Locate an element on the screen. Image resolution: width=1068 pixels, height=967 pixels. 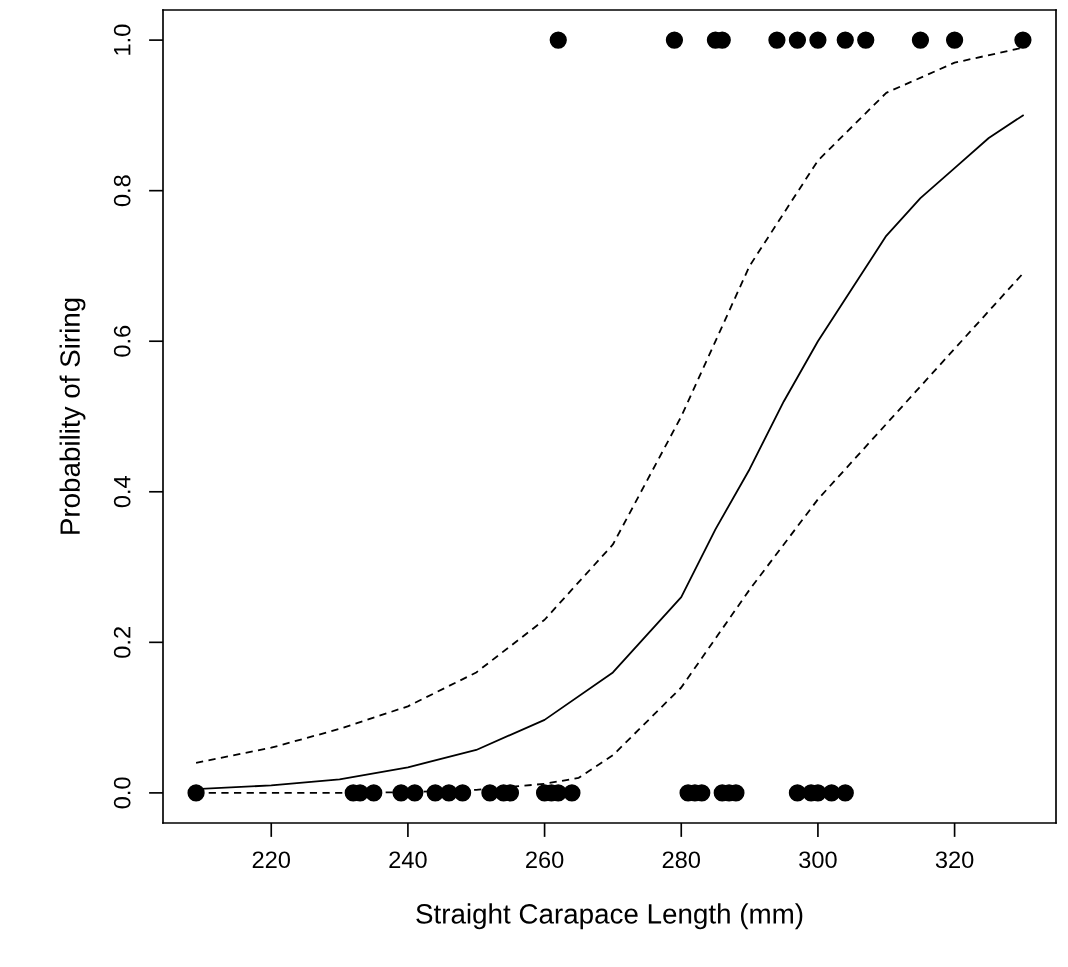
y-axis-title: Probability of Siring is located at coordinates (72, 416).